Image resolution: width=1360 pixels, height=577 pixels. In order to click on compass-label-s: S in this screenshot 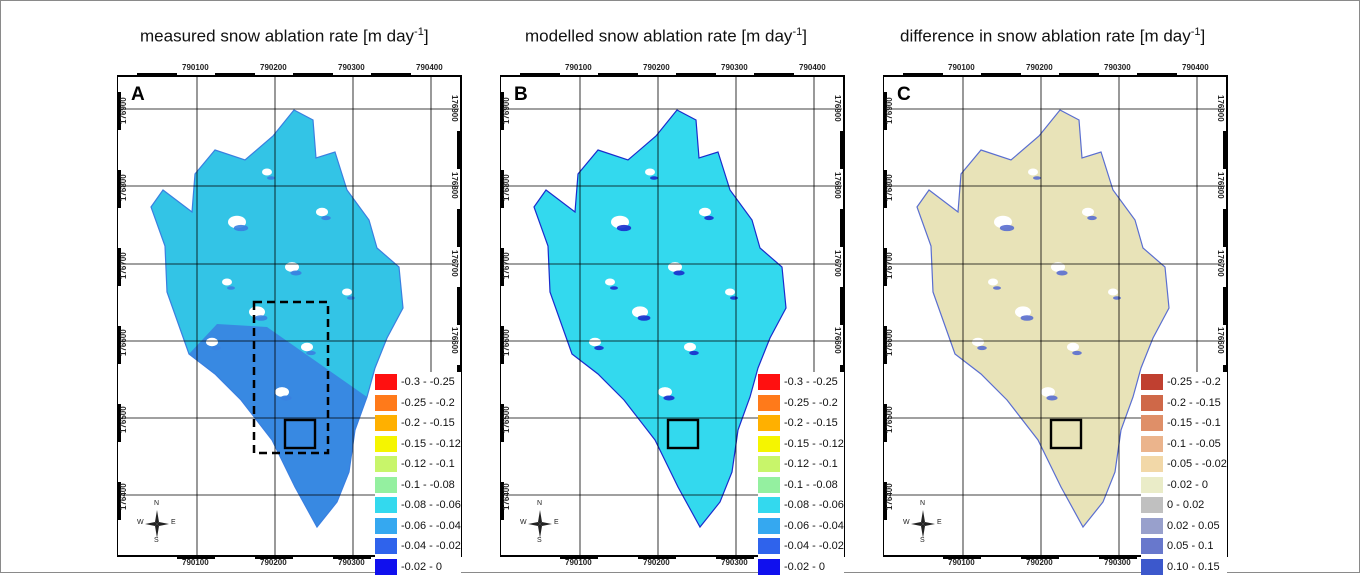, I will do `click(922, 540)`.